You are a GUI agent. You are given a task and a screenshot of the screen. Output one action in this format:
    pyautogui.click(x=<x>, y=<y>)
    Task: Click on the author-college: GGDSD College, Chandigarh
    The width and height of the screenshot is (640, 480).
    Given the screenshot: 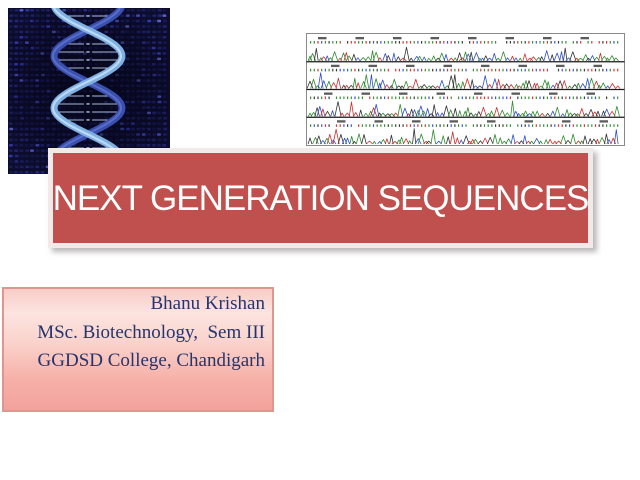 What is the action you would take?
    pyautogui.click(x=151, y=360)
    